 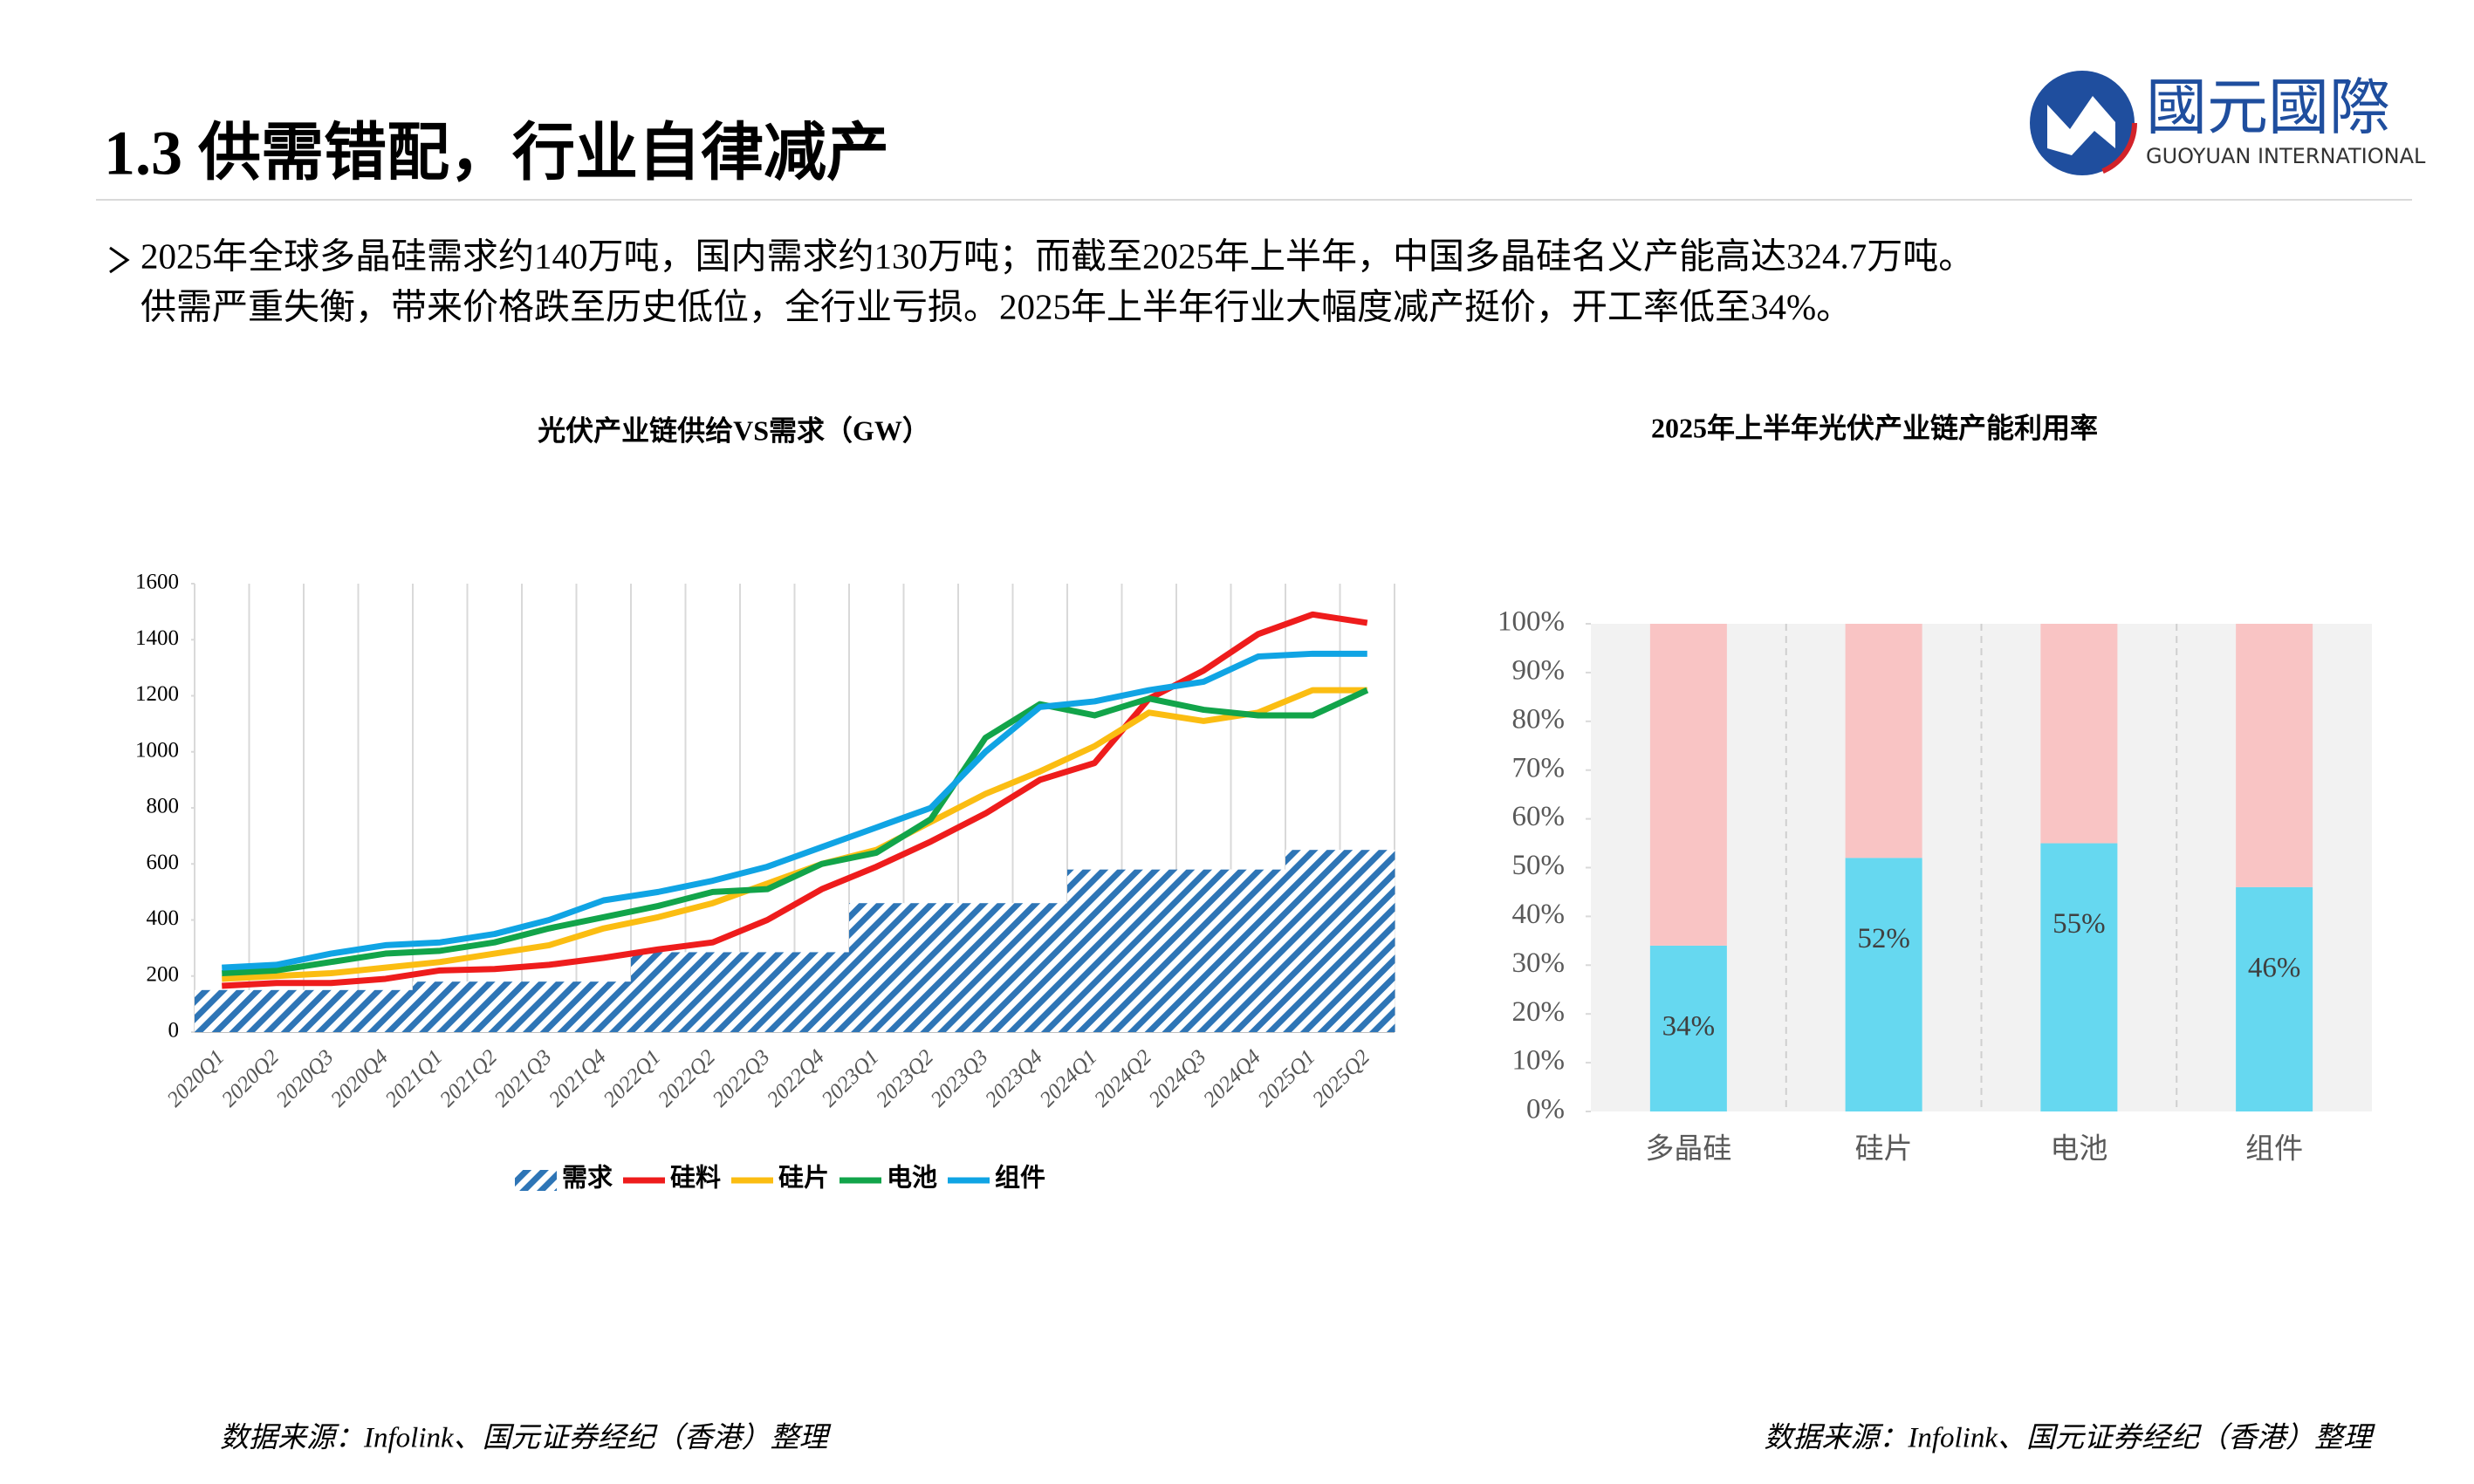 What do you see at coordinates (251, 1078) in the screenshot?
I see `x-tick-label: 2020Q2` at bounding box center [251, 1078].